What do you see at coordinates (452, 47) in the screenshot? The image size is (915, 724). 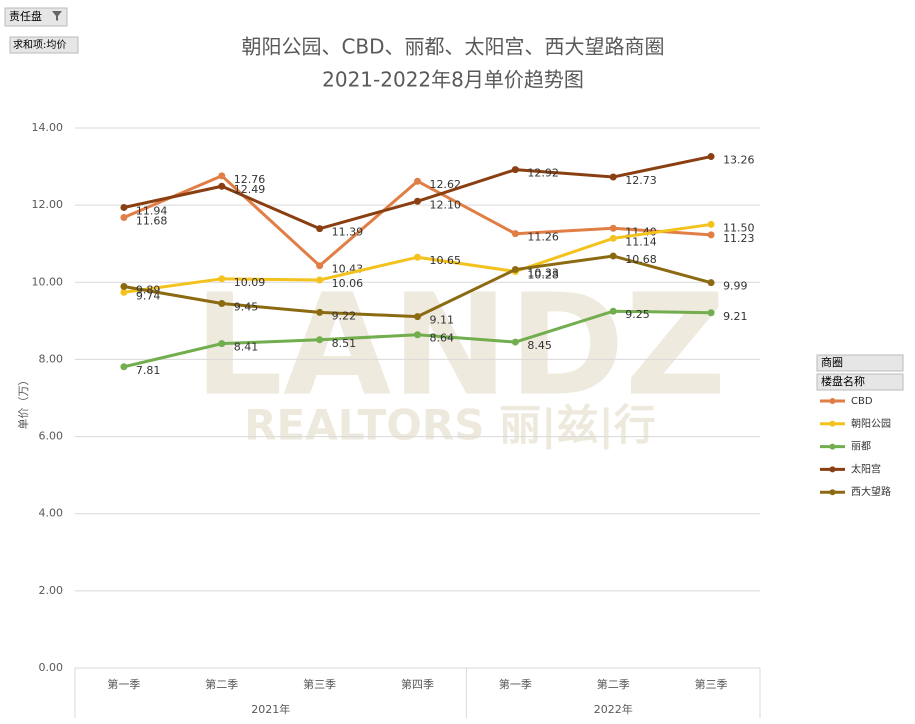 I see `chart-title: 朝阳公园、CBD、丽都、太阳宫、西大望路商圈` at bounding box center [452, 47].